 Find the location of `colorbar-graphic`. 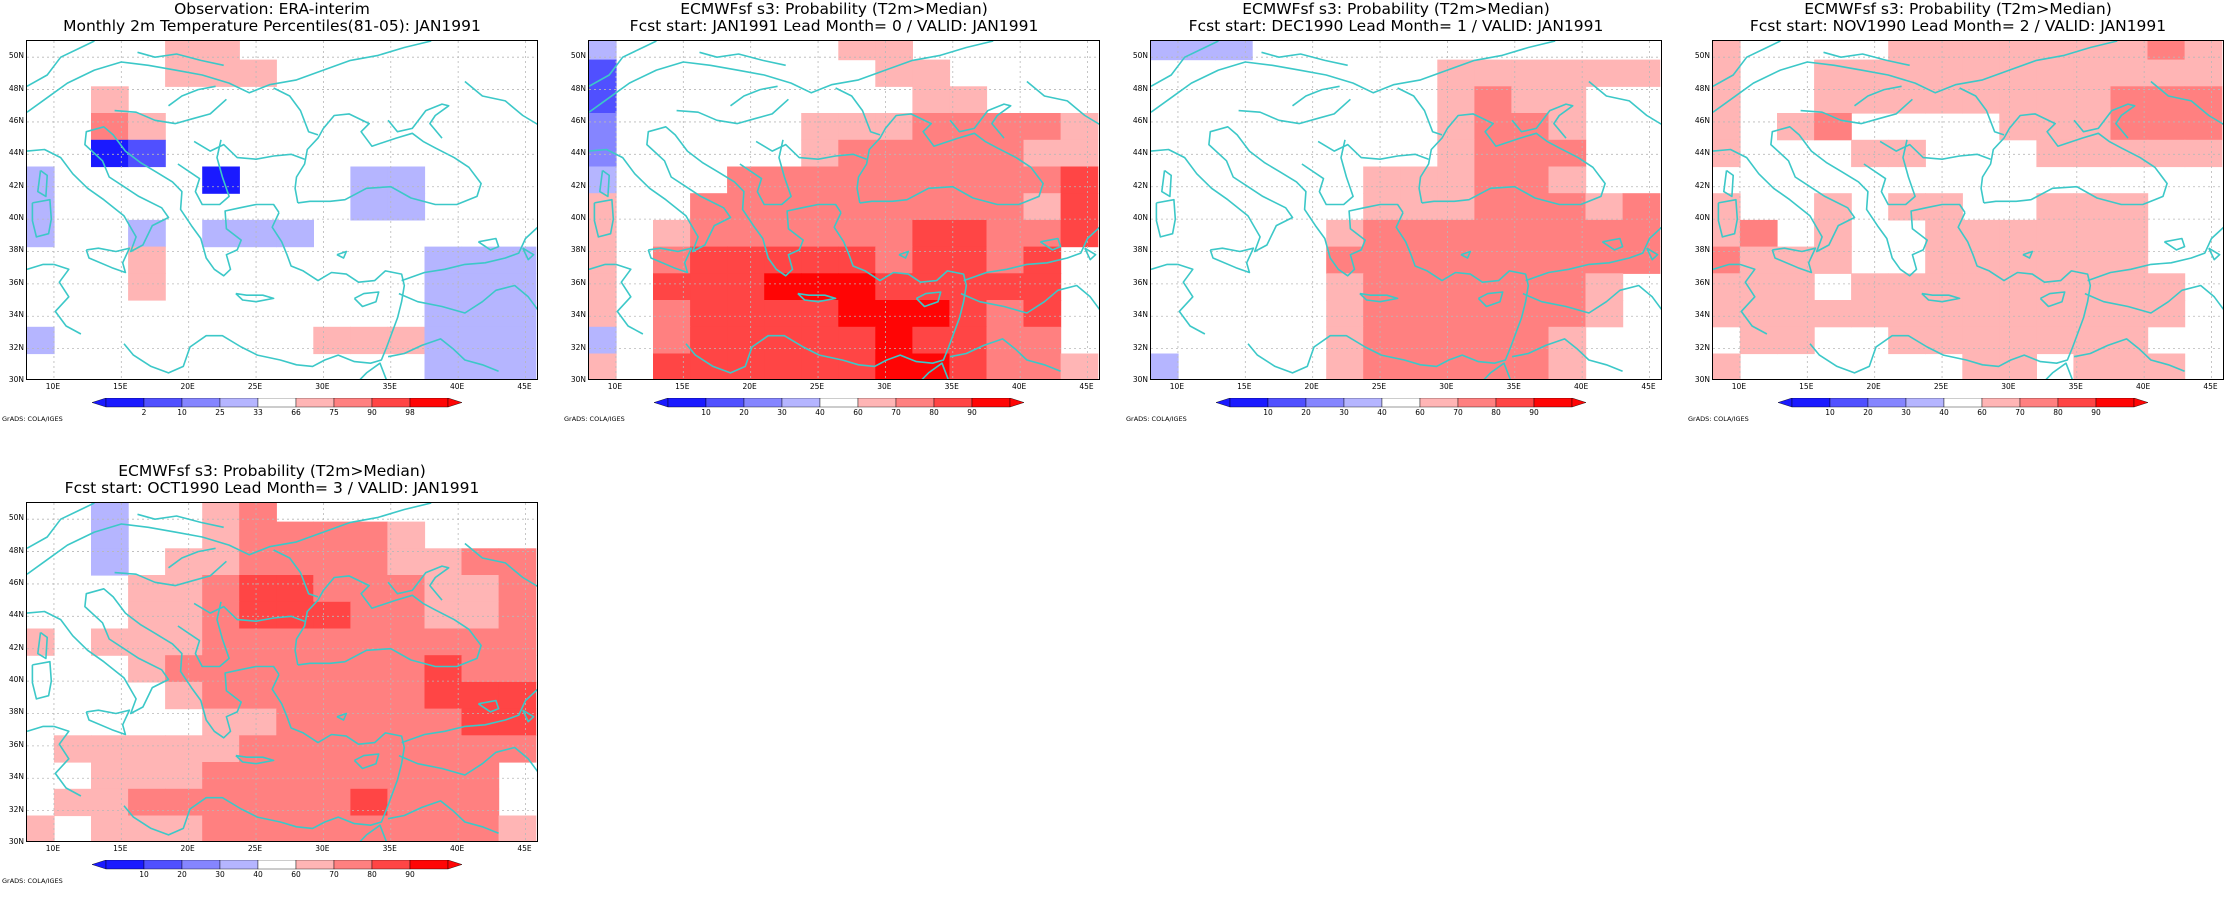

colorbar-graphic is located at coordinates (839, 403).